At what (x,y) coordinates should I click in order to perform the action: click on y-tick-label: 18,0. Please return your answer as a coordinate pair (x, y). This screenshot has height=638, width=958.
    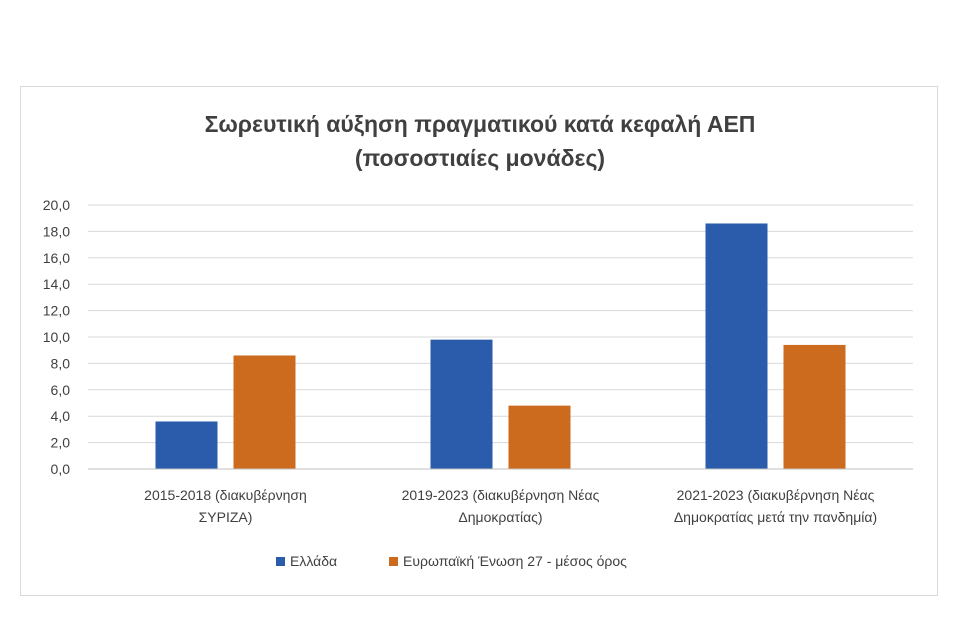
    Looking at the image, I should click on (56, 231).